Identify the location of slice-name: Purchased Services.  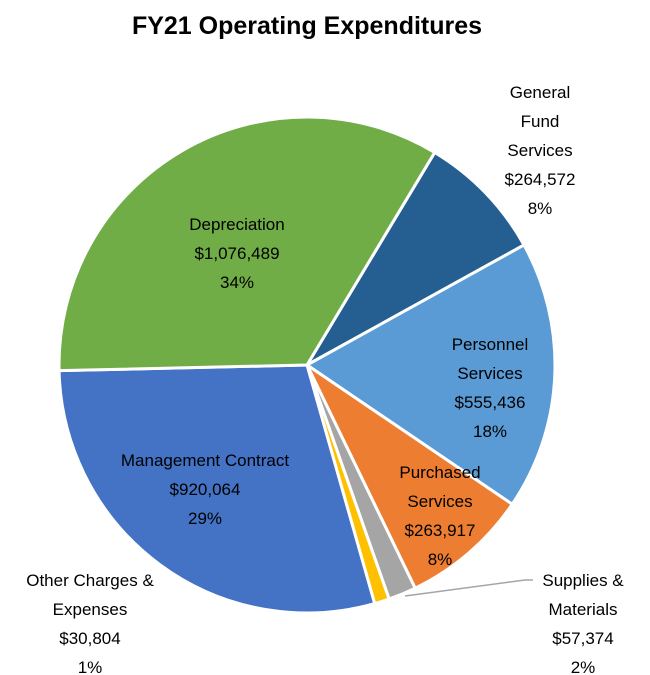
(440, 487).